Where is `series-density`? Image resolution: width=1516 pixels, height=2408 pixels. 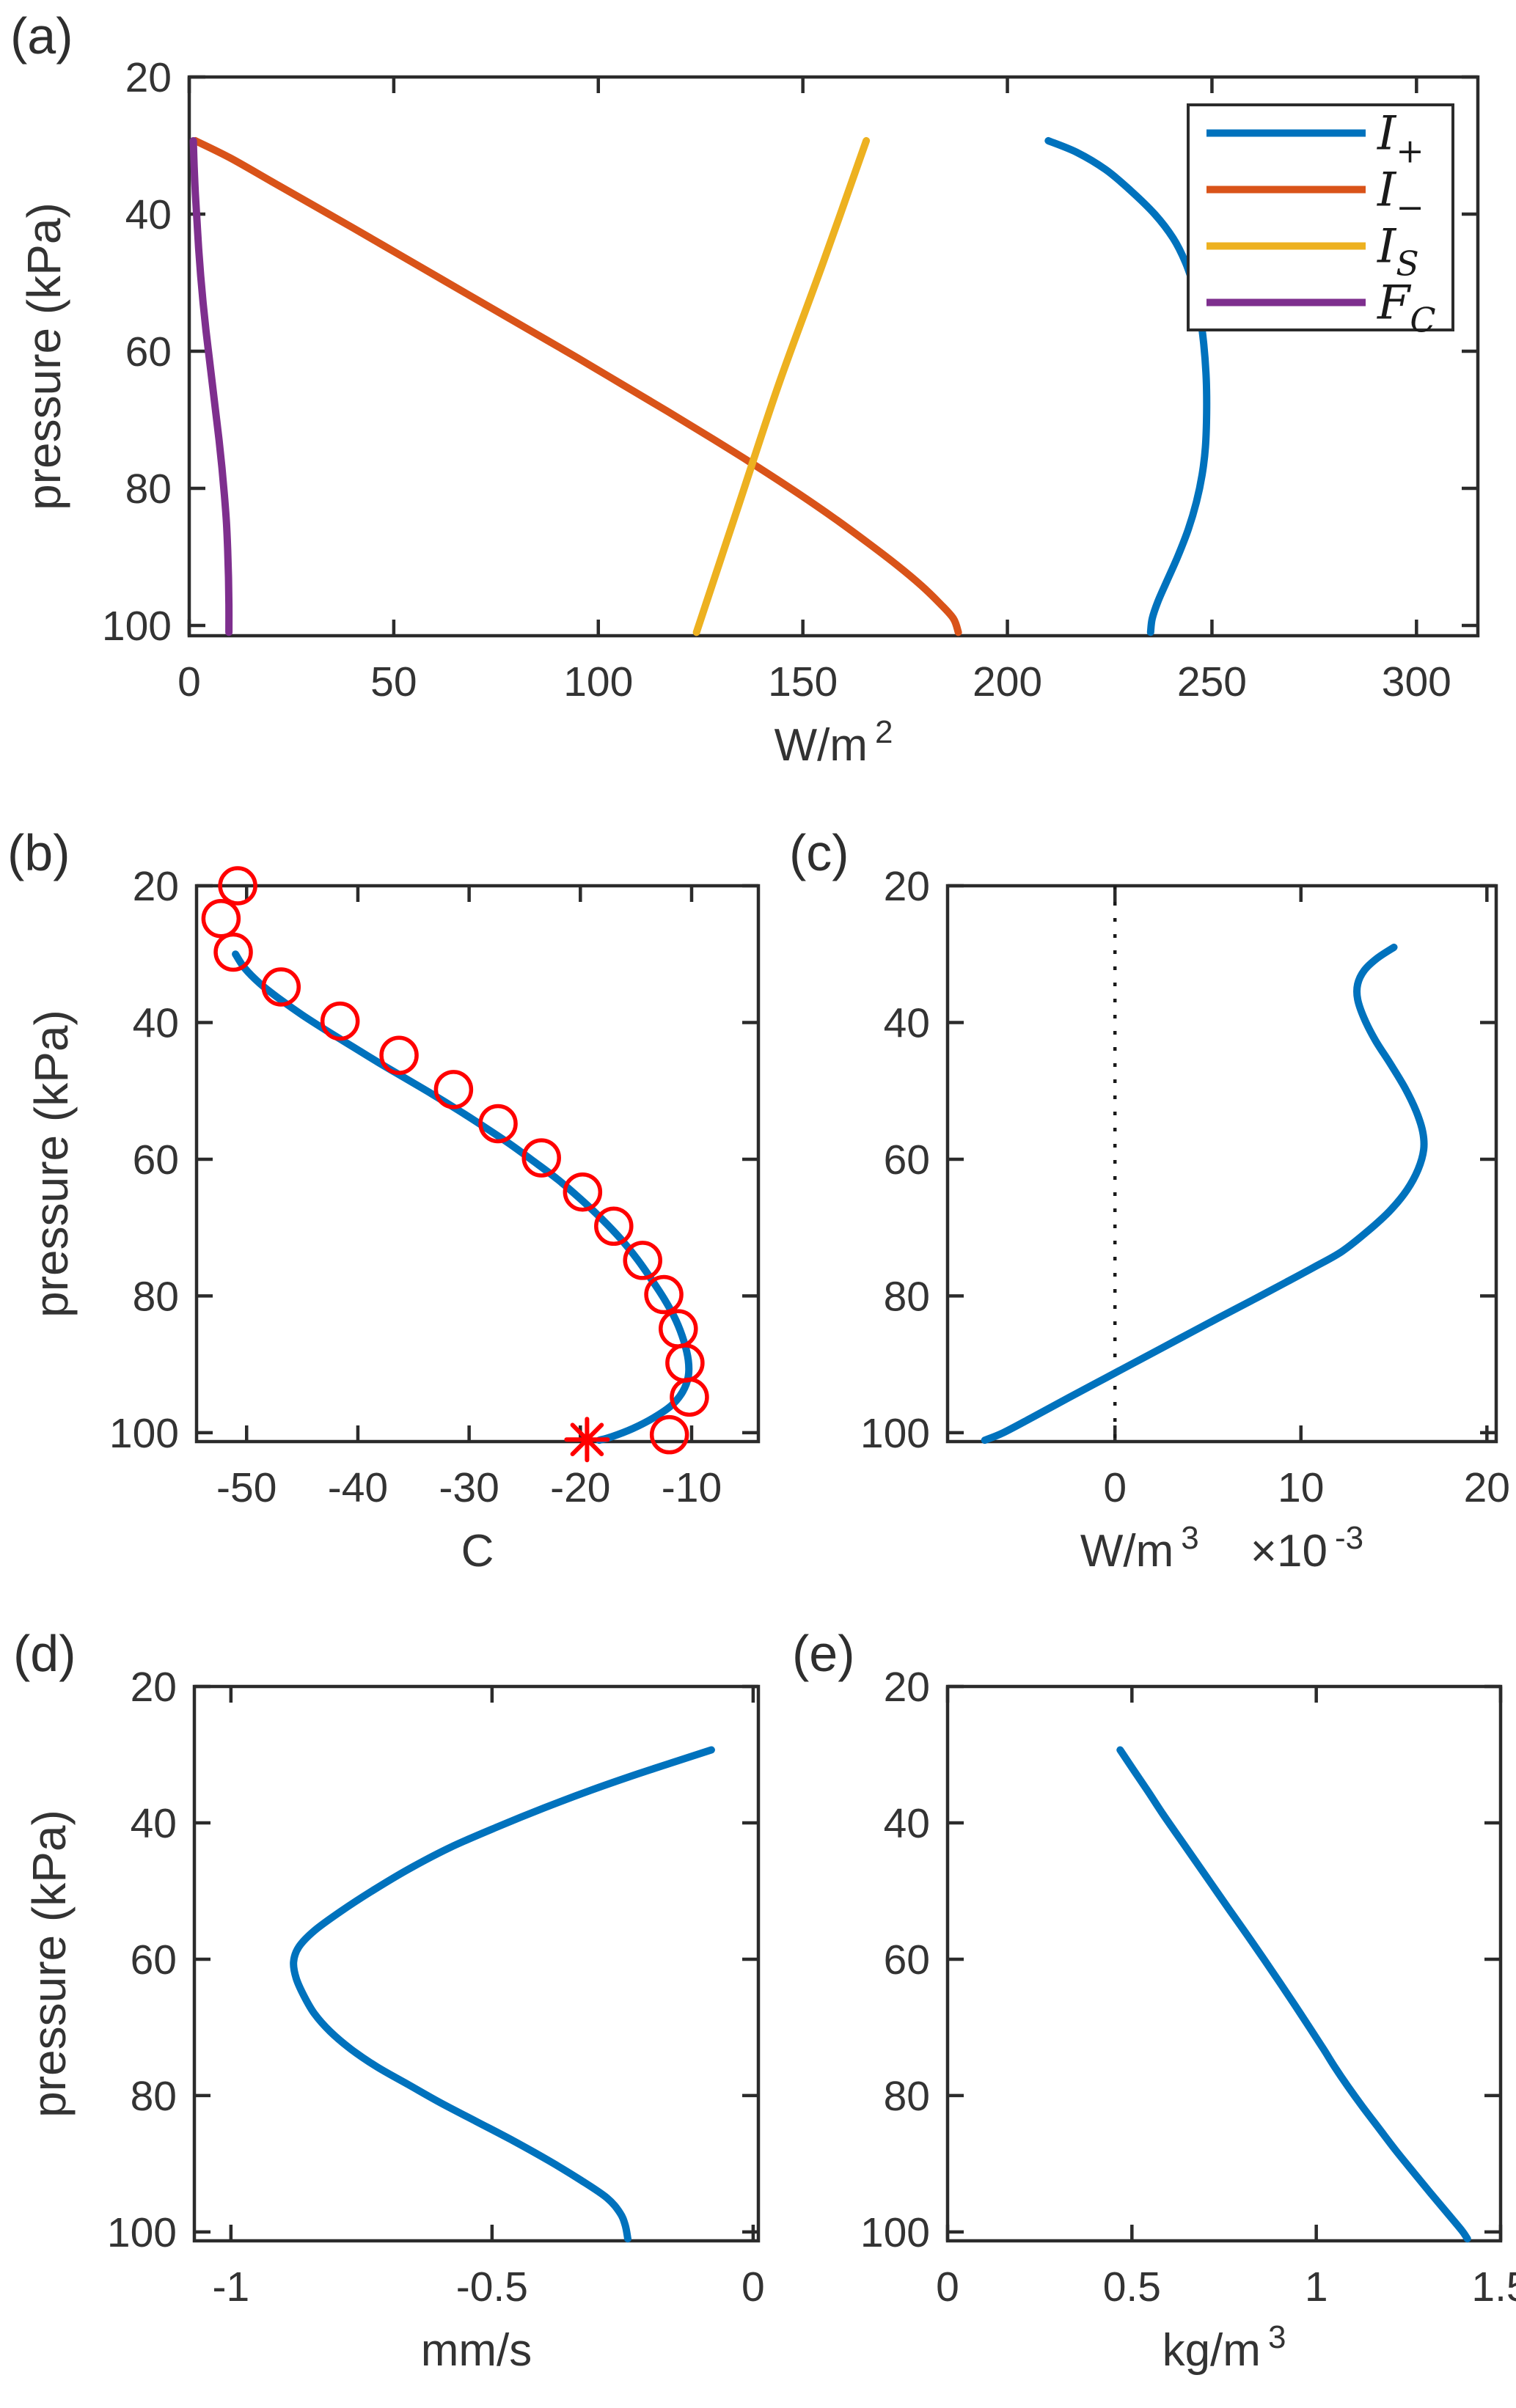 series-density is located at coordinates (1293, 1995).